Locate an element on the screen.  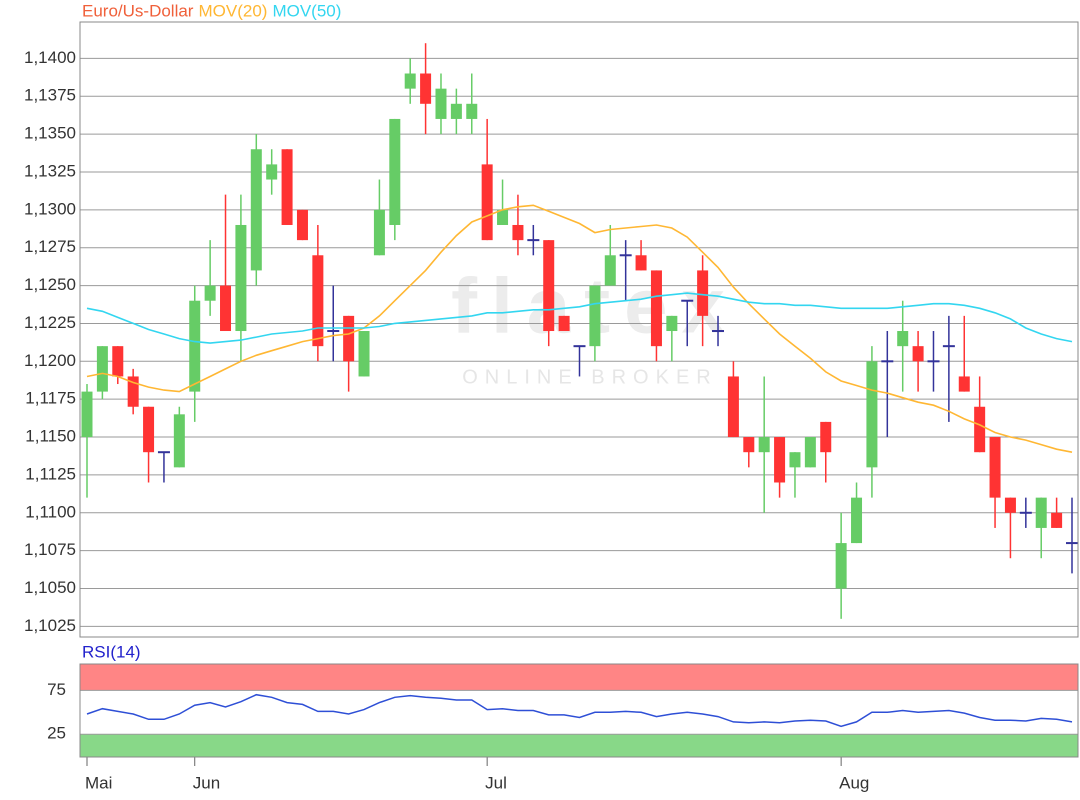
x-tick-label: Mai is located at coordinates (98, 782).